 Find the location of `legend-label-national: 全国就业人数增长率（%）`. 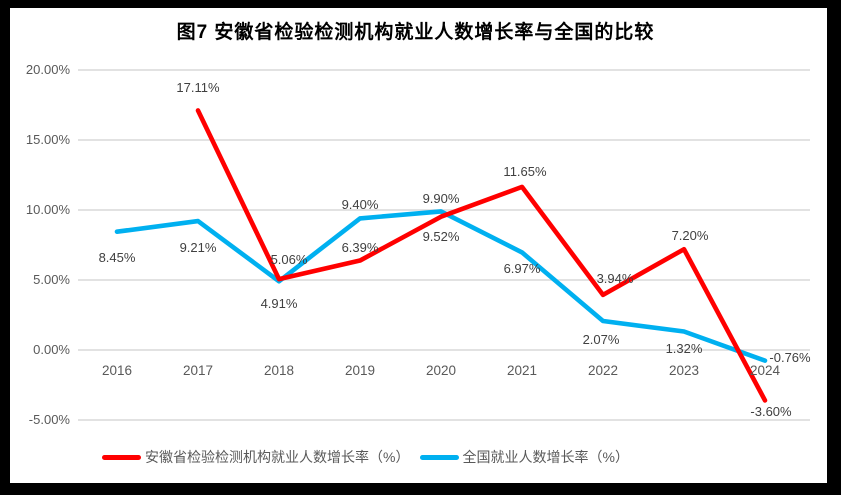

legend-label-national: 全国就业人数增长率（%） is located at coordinates (545, 457).